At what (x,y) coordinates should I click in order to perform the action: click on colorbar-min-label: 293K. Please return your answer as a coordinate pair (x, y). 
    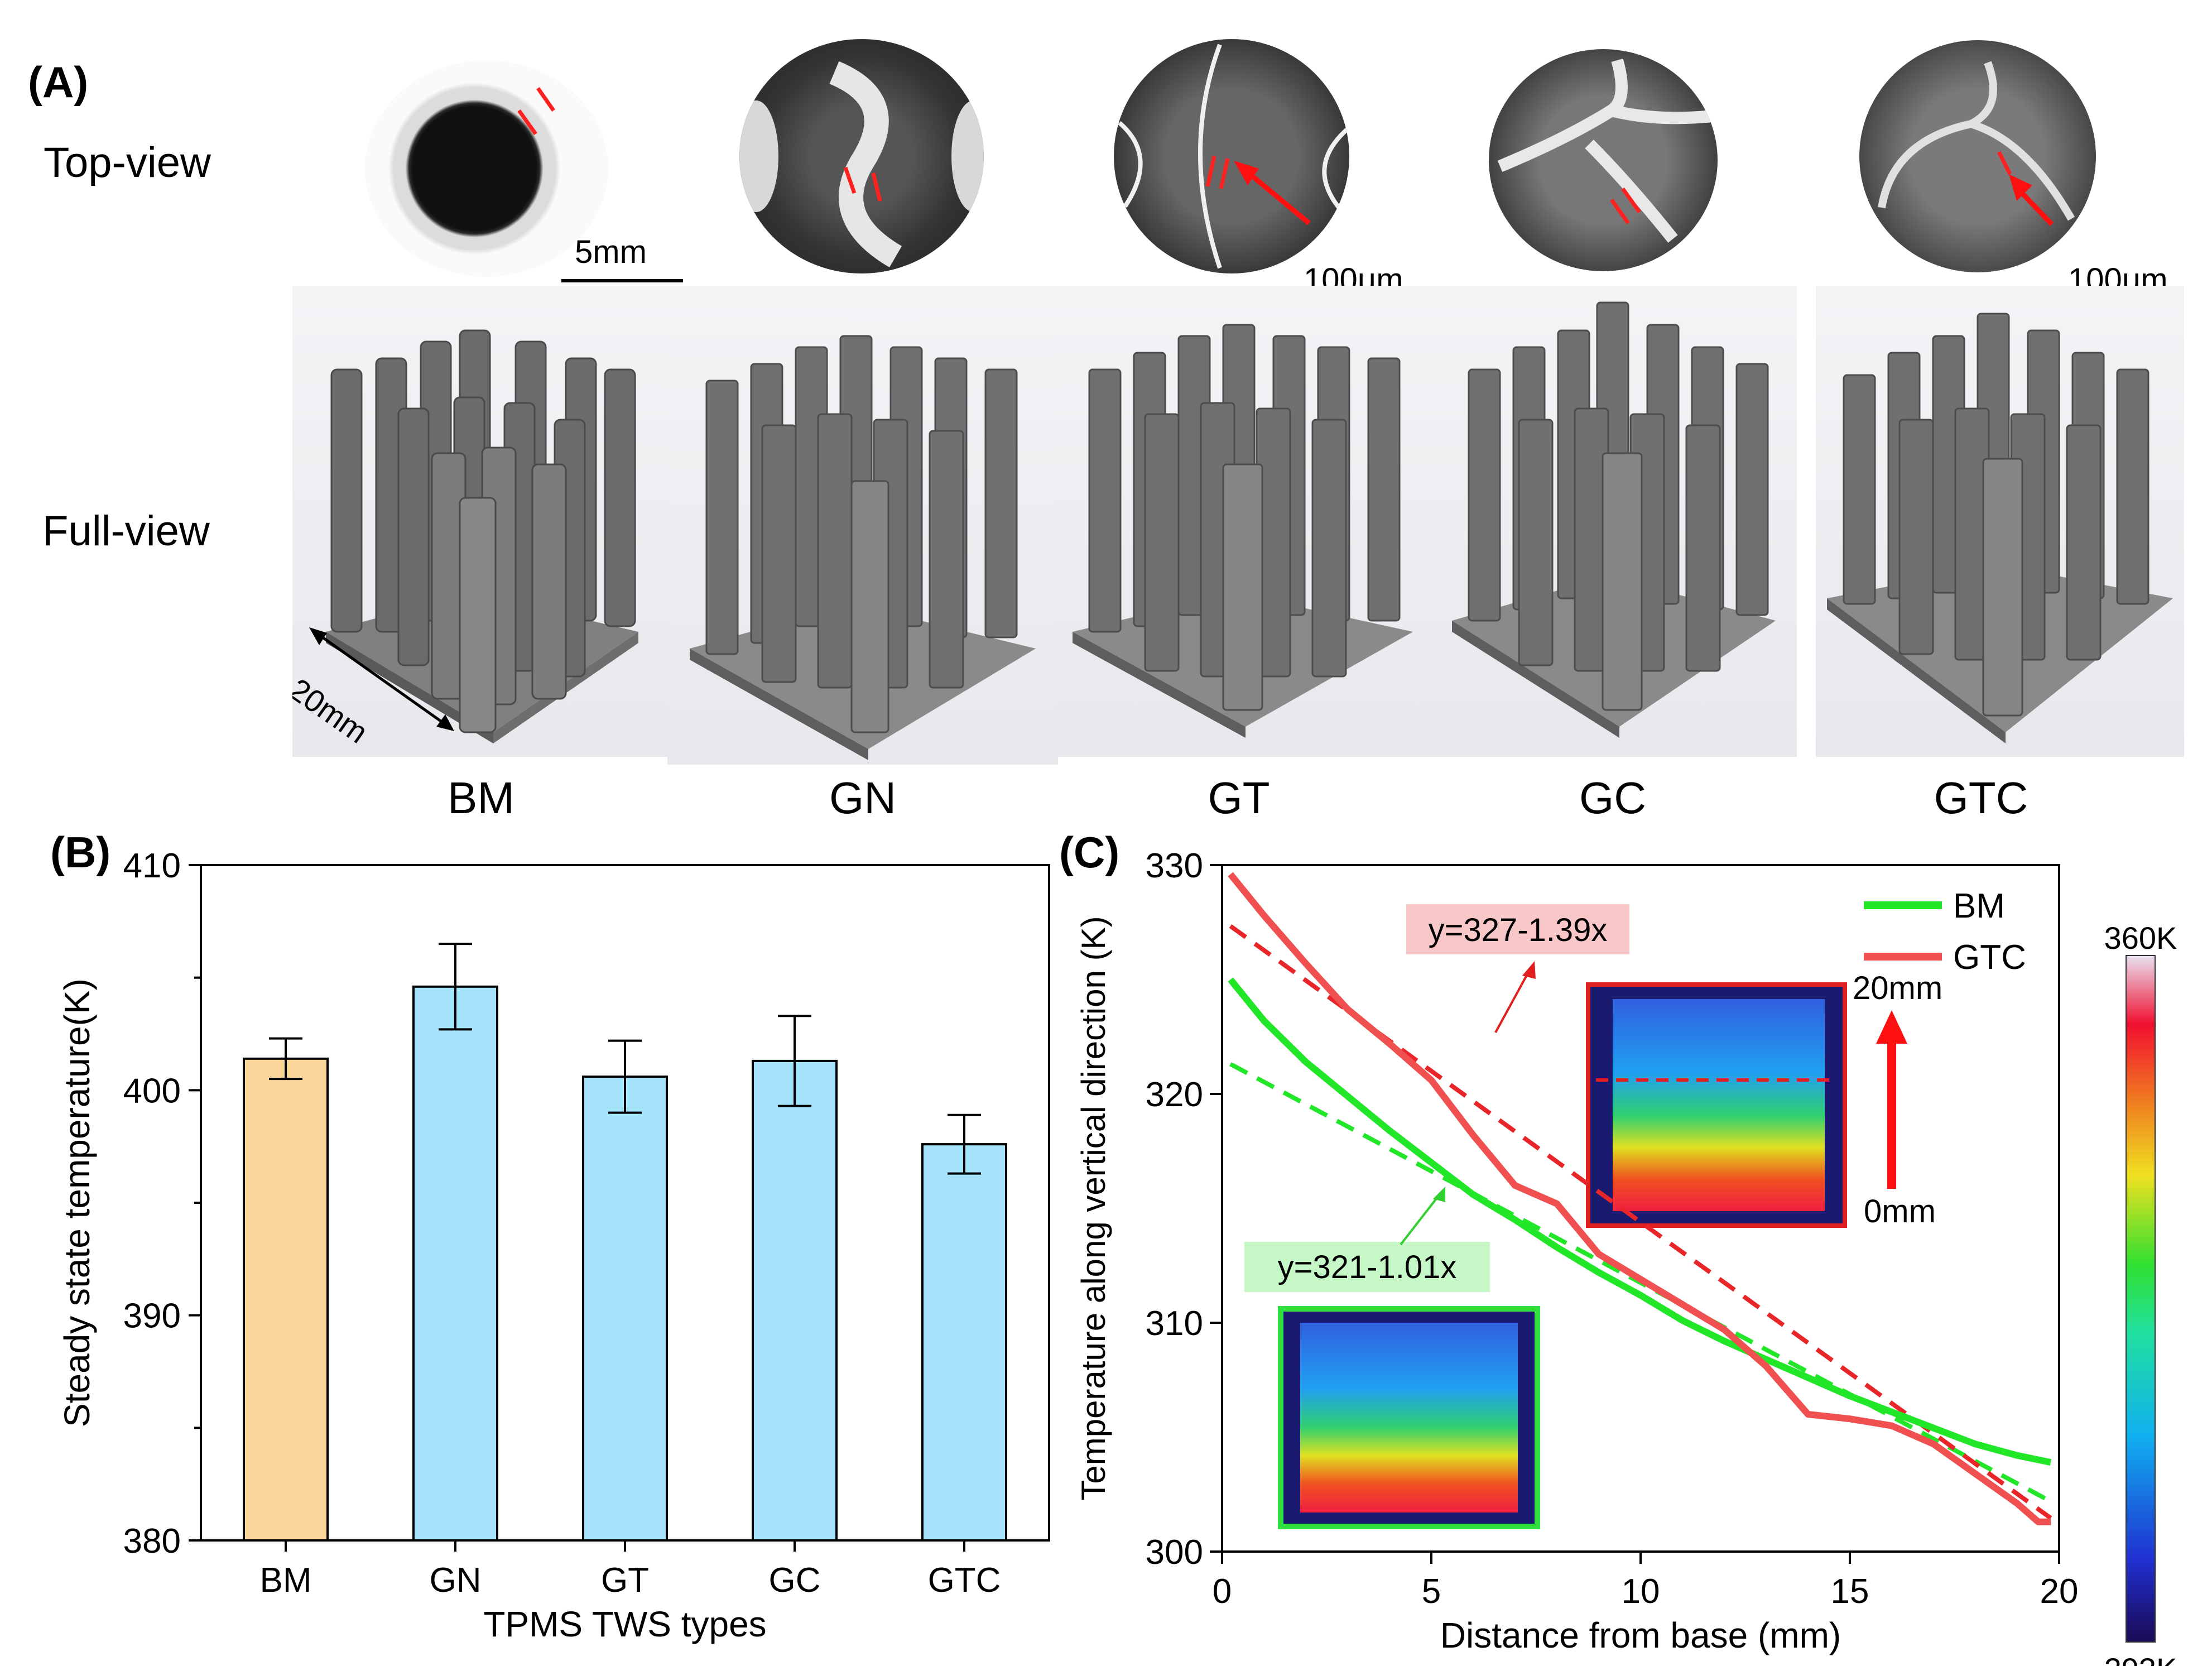
    Looking at the image, I should click on (2140, 1658).